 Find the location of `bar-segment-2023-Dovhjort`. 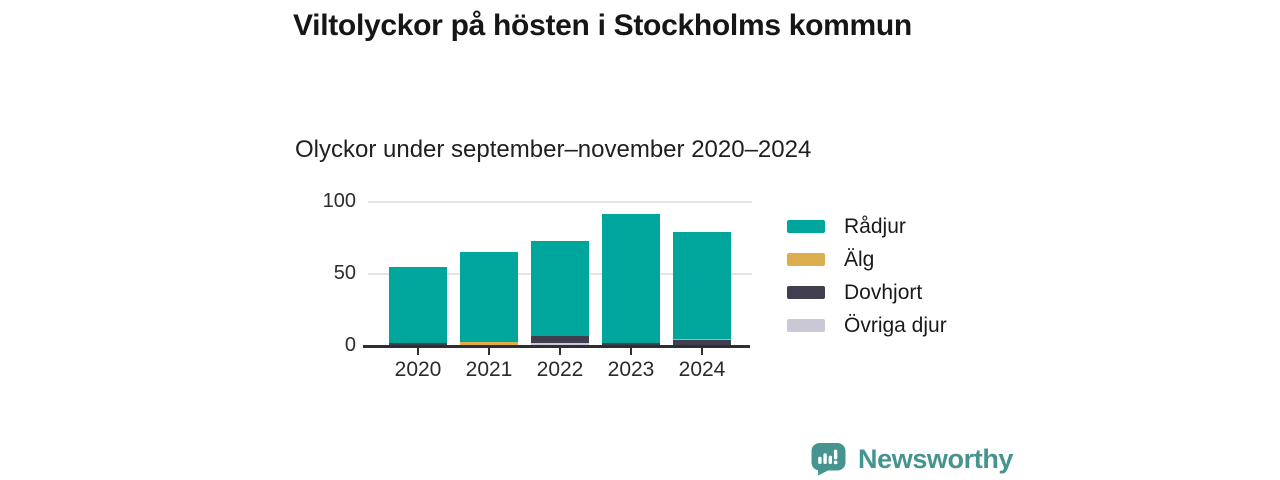

bar-segment-2023-Dovhjort is located at coordinates (631, 344).